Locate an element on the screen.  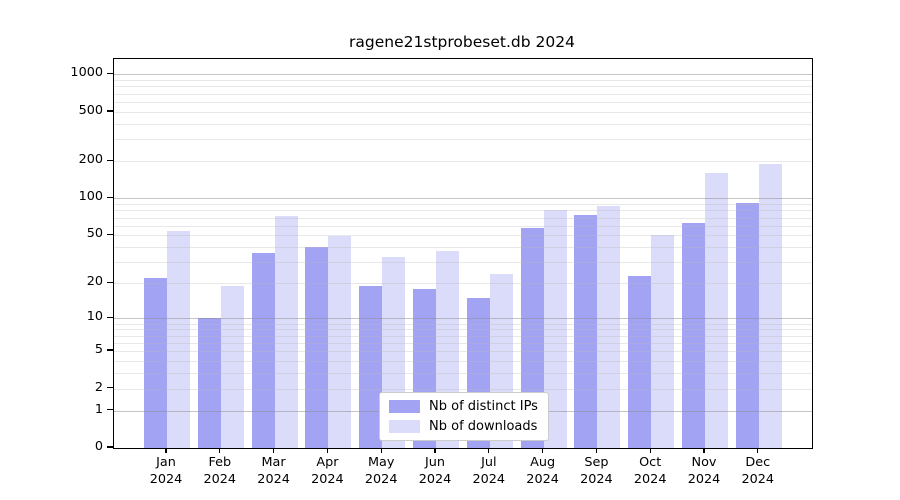
legend-label: Nb of downloads is located at coordinates (483, 426).